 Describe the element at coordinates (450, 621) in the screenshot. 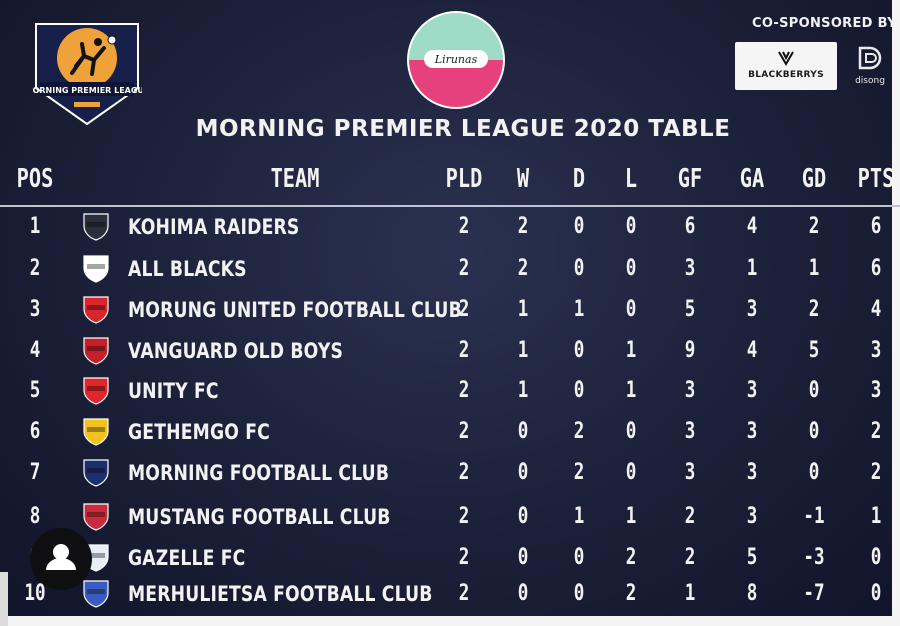

I see `screen-edge-bottom` at that location.